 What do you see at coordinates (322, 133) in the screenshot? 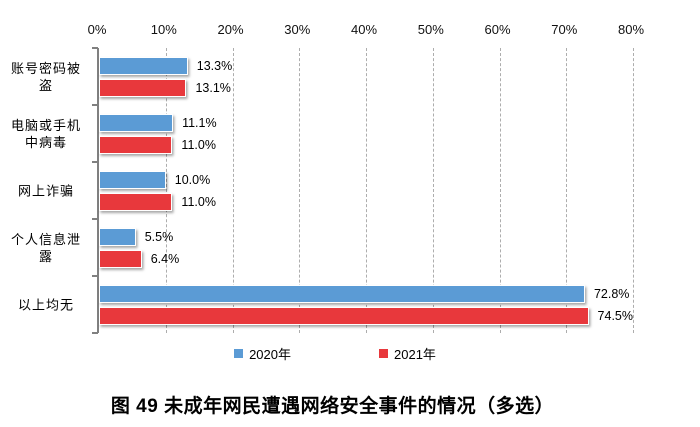
I see `category-row: 电脑或手机 中病毒 11.1% 11.0%` at bounding box center [322, 133].